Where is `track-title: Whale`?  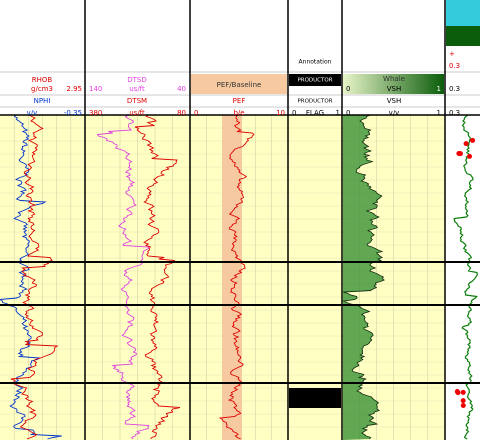 track-title: Whale is located at coordinates (394, 79).